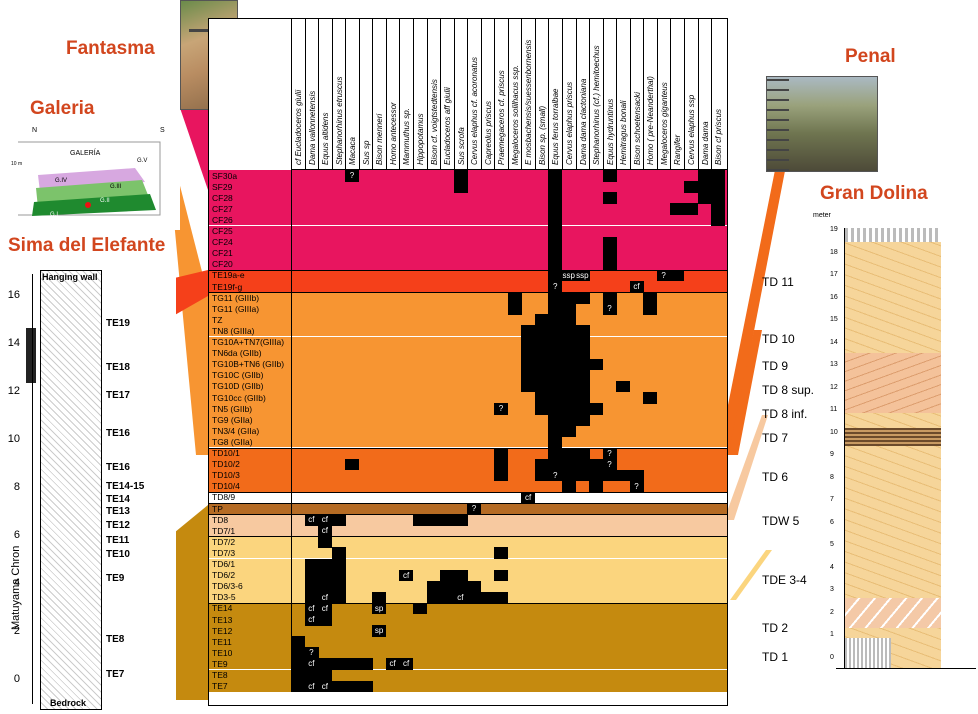 This screenshot has width=978, height=714. I want to click on presence-cell: ssp, so click(582, 275).